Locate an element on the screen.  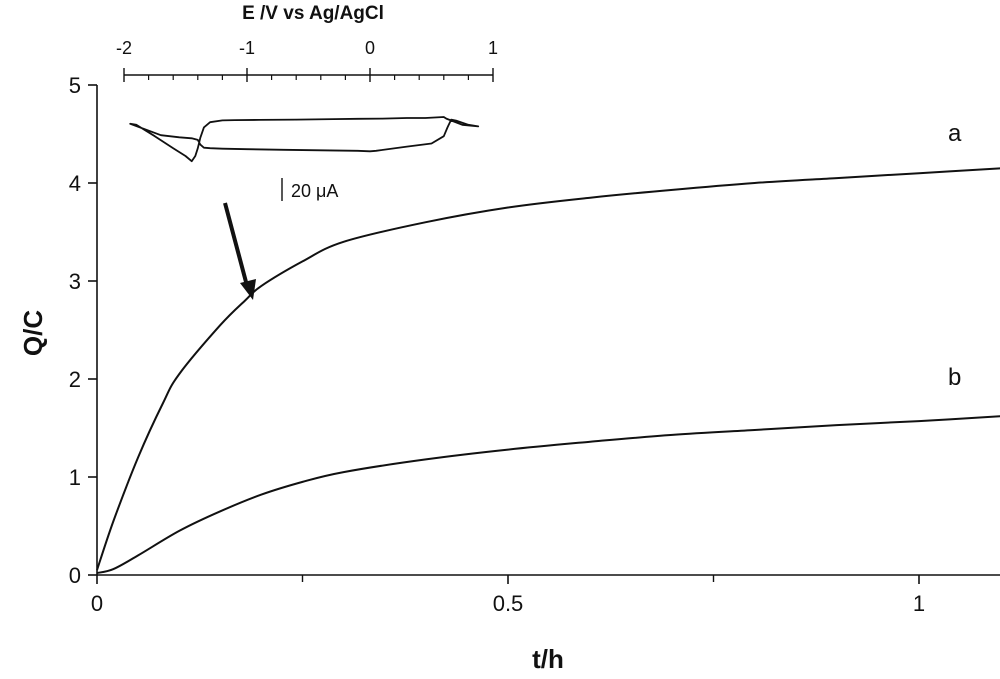
inset-x-tick-label: 1 is located at coordinates (493, 48).